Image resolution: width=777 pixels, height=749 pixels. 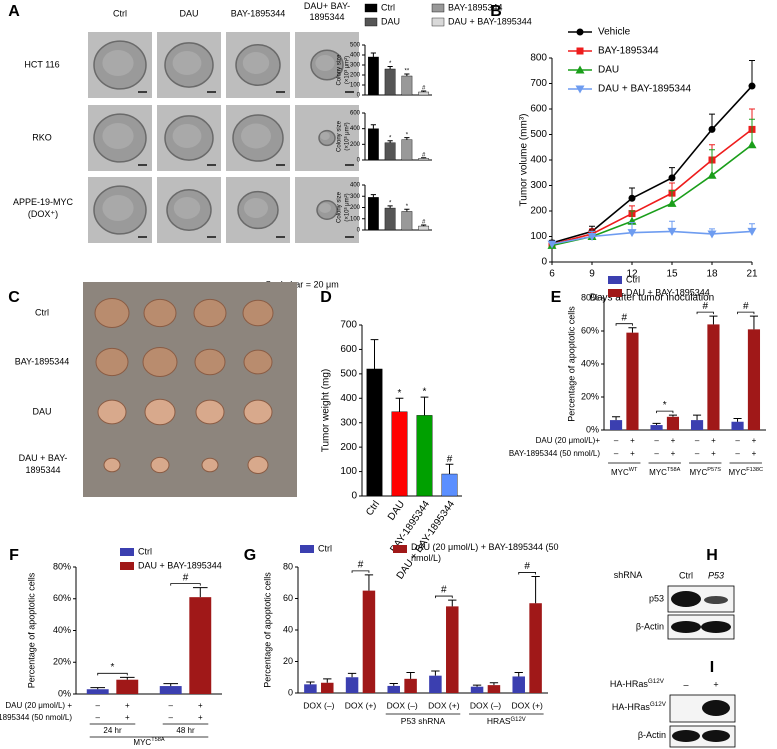 I want to click on label-box: DAU+ BAY-1895344, so click(x=327, y=11).